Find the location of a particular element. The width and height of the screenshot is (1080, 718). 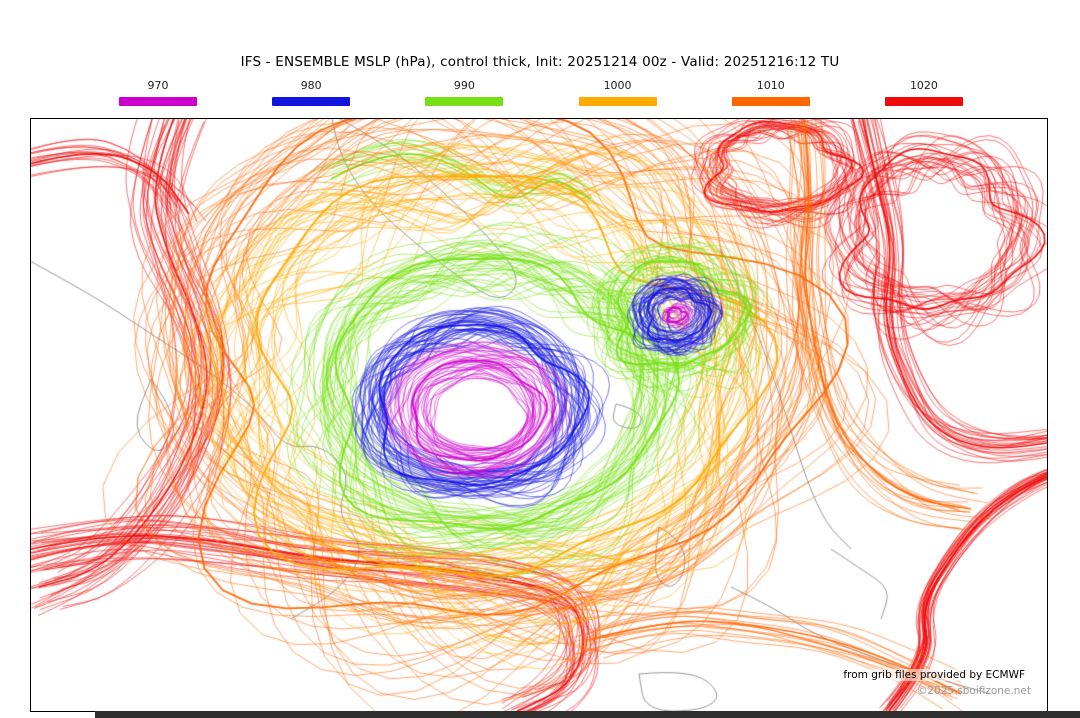

legend-label: 990 is located at coordinates (464, 85).